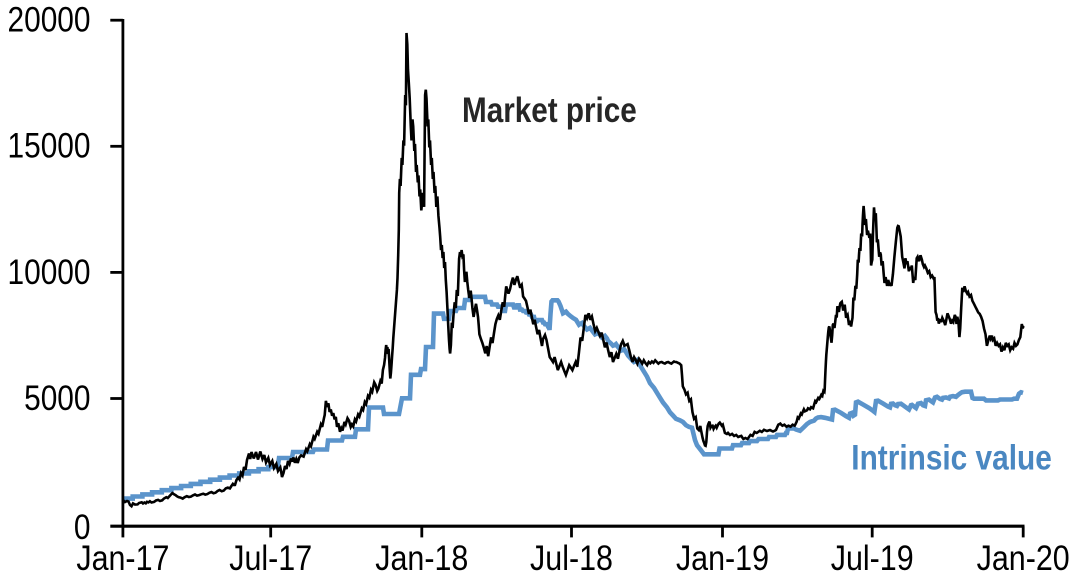 The width and height of the screenshot is (1072, 585). What do you see at coordinates (270, 558) in the screenshot?
I see `svg-text: Jul-17` at bounding box center [270, 558].